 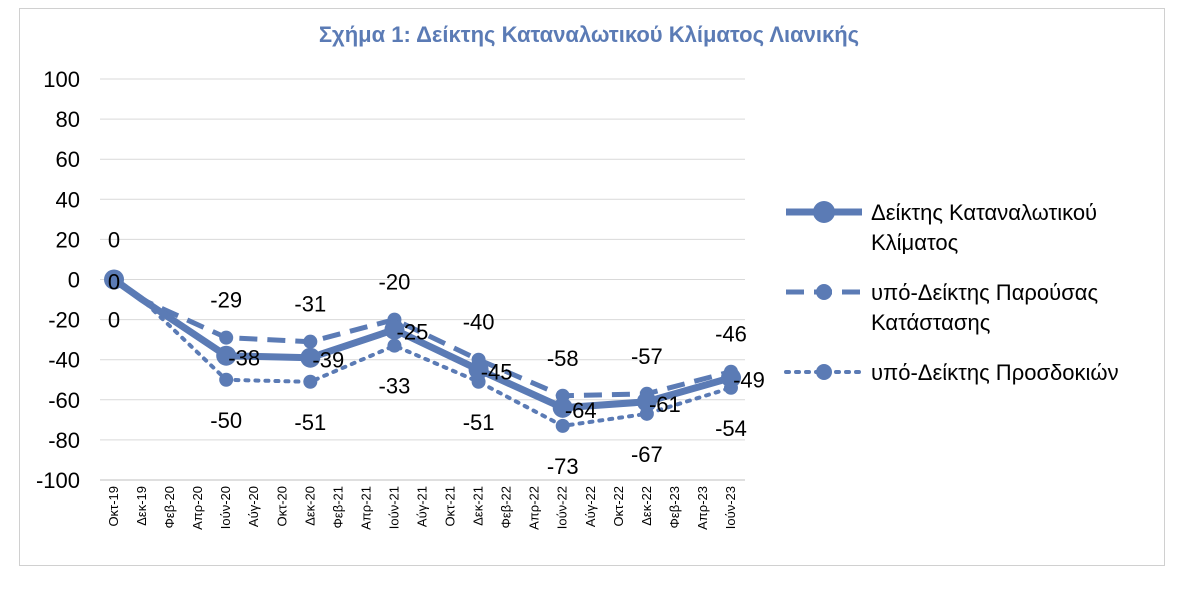 I want to click on data-label-solid-δεκ-22: -61, so click(x=665, y=404).